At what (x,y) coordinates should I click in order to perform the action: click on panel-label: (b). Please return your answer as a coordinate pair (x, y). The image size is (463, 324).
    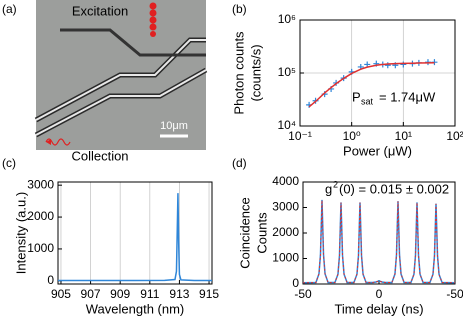
    Looking at the image, I should click on (239, 9).